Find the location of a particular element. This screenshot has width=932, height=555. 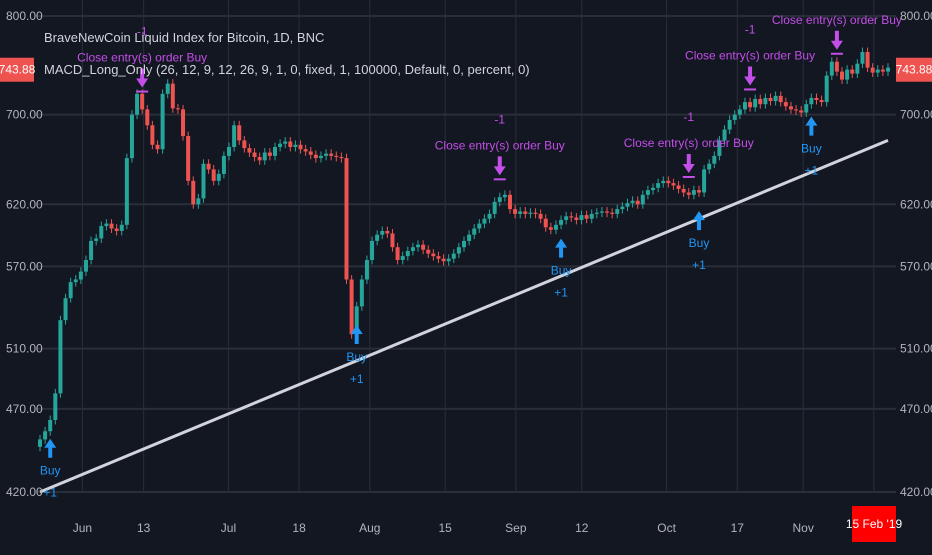

x-tick-label: Aug is located at coordinates (369, 528).